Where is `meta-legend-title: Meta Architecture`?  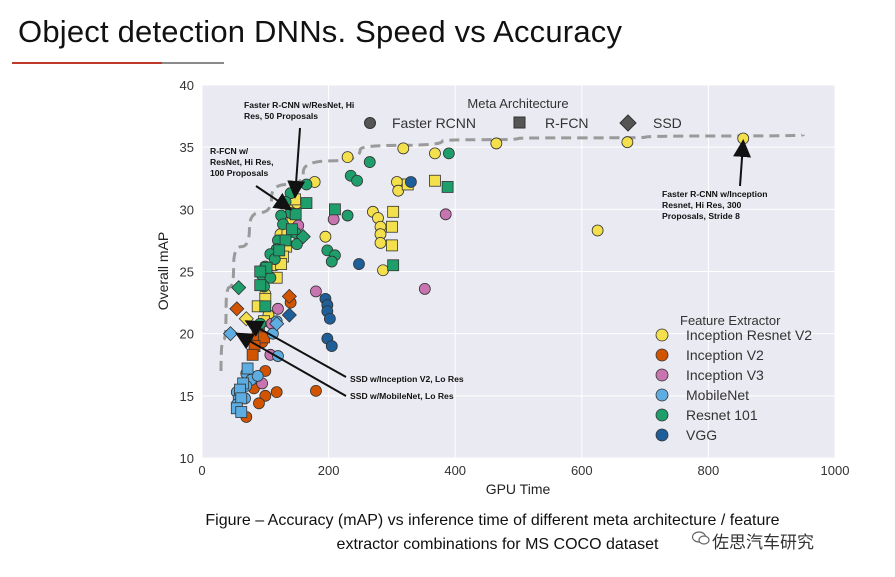 meta-legend-title: Meta Architecture is located at coordinates (517, 103).